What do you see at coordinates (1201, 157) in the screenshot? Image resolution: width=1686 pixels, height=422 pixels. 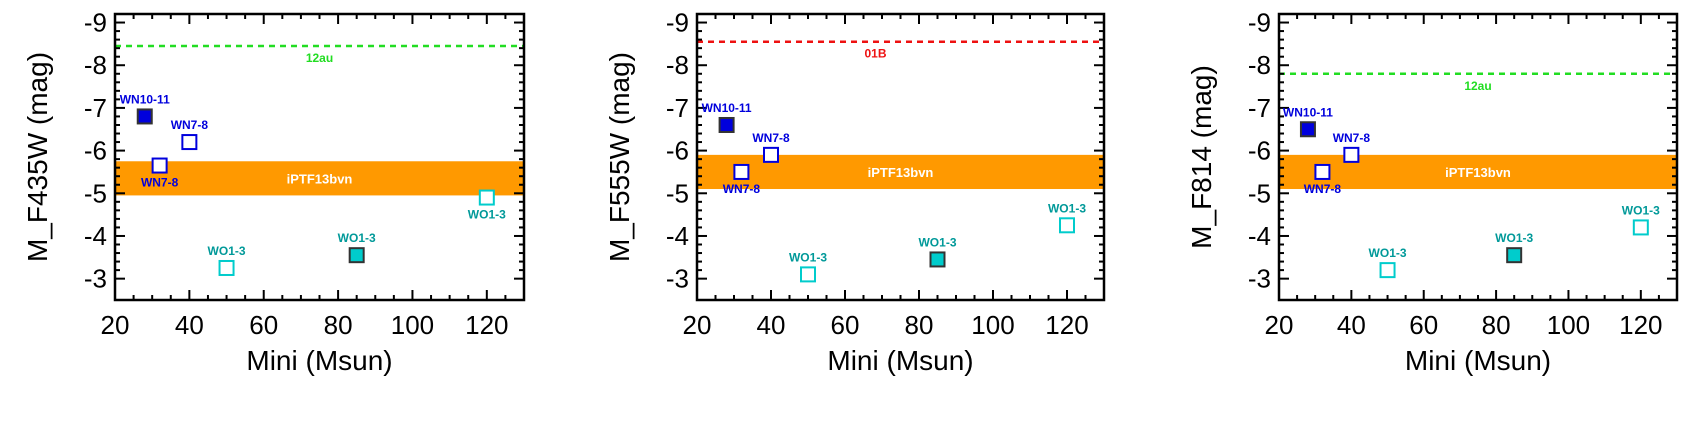 I see `y-axis-label: M_F814 (mag)` at bounding box center [1201, 157].